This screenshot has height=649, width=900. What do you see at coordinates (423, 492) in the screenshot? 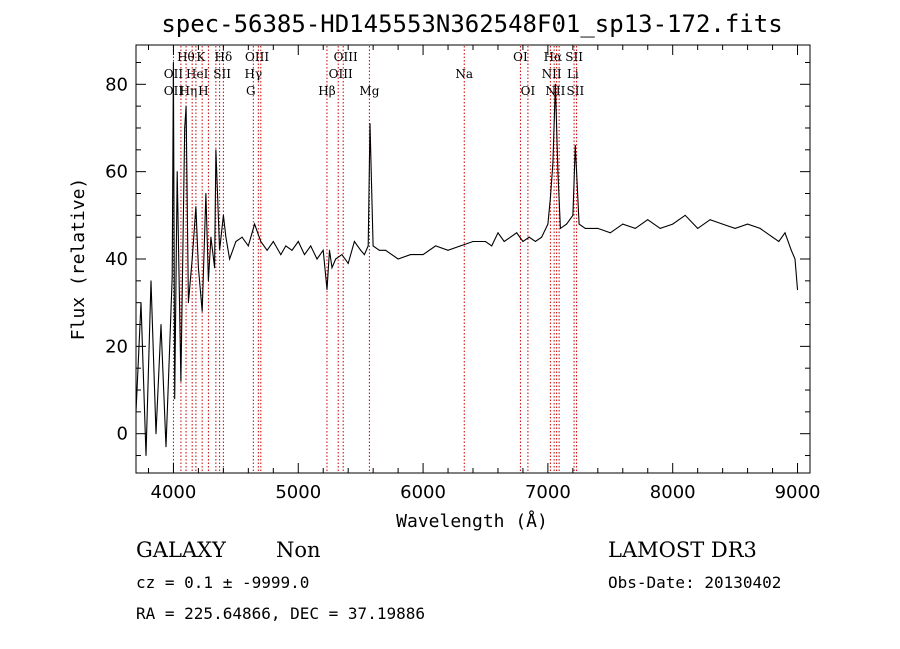
I see `x-tick-label: 6000` at bounding box center [423, 492].